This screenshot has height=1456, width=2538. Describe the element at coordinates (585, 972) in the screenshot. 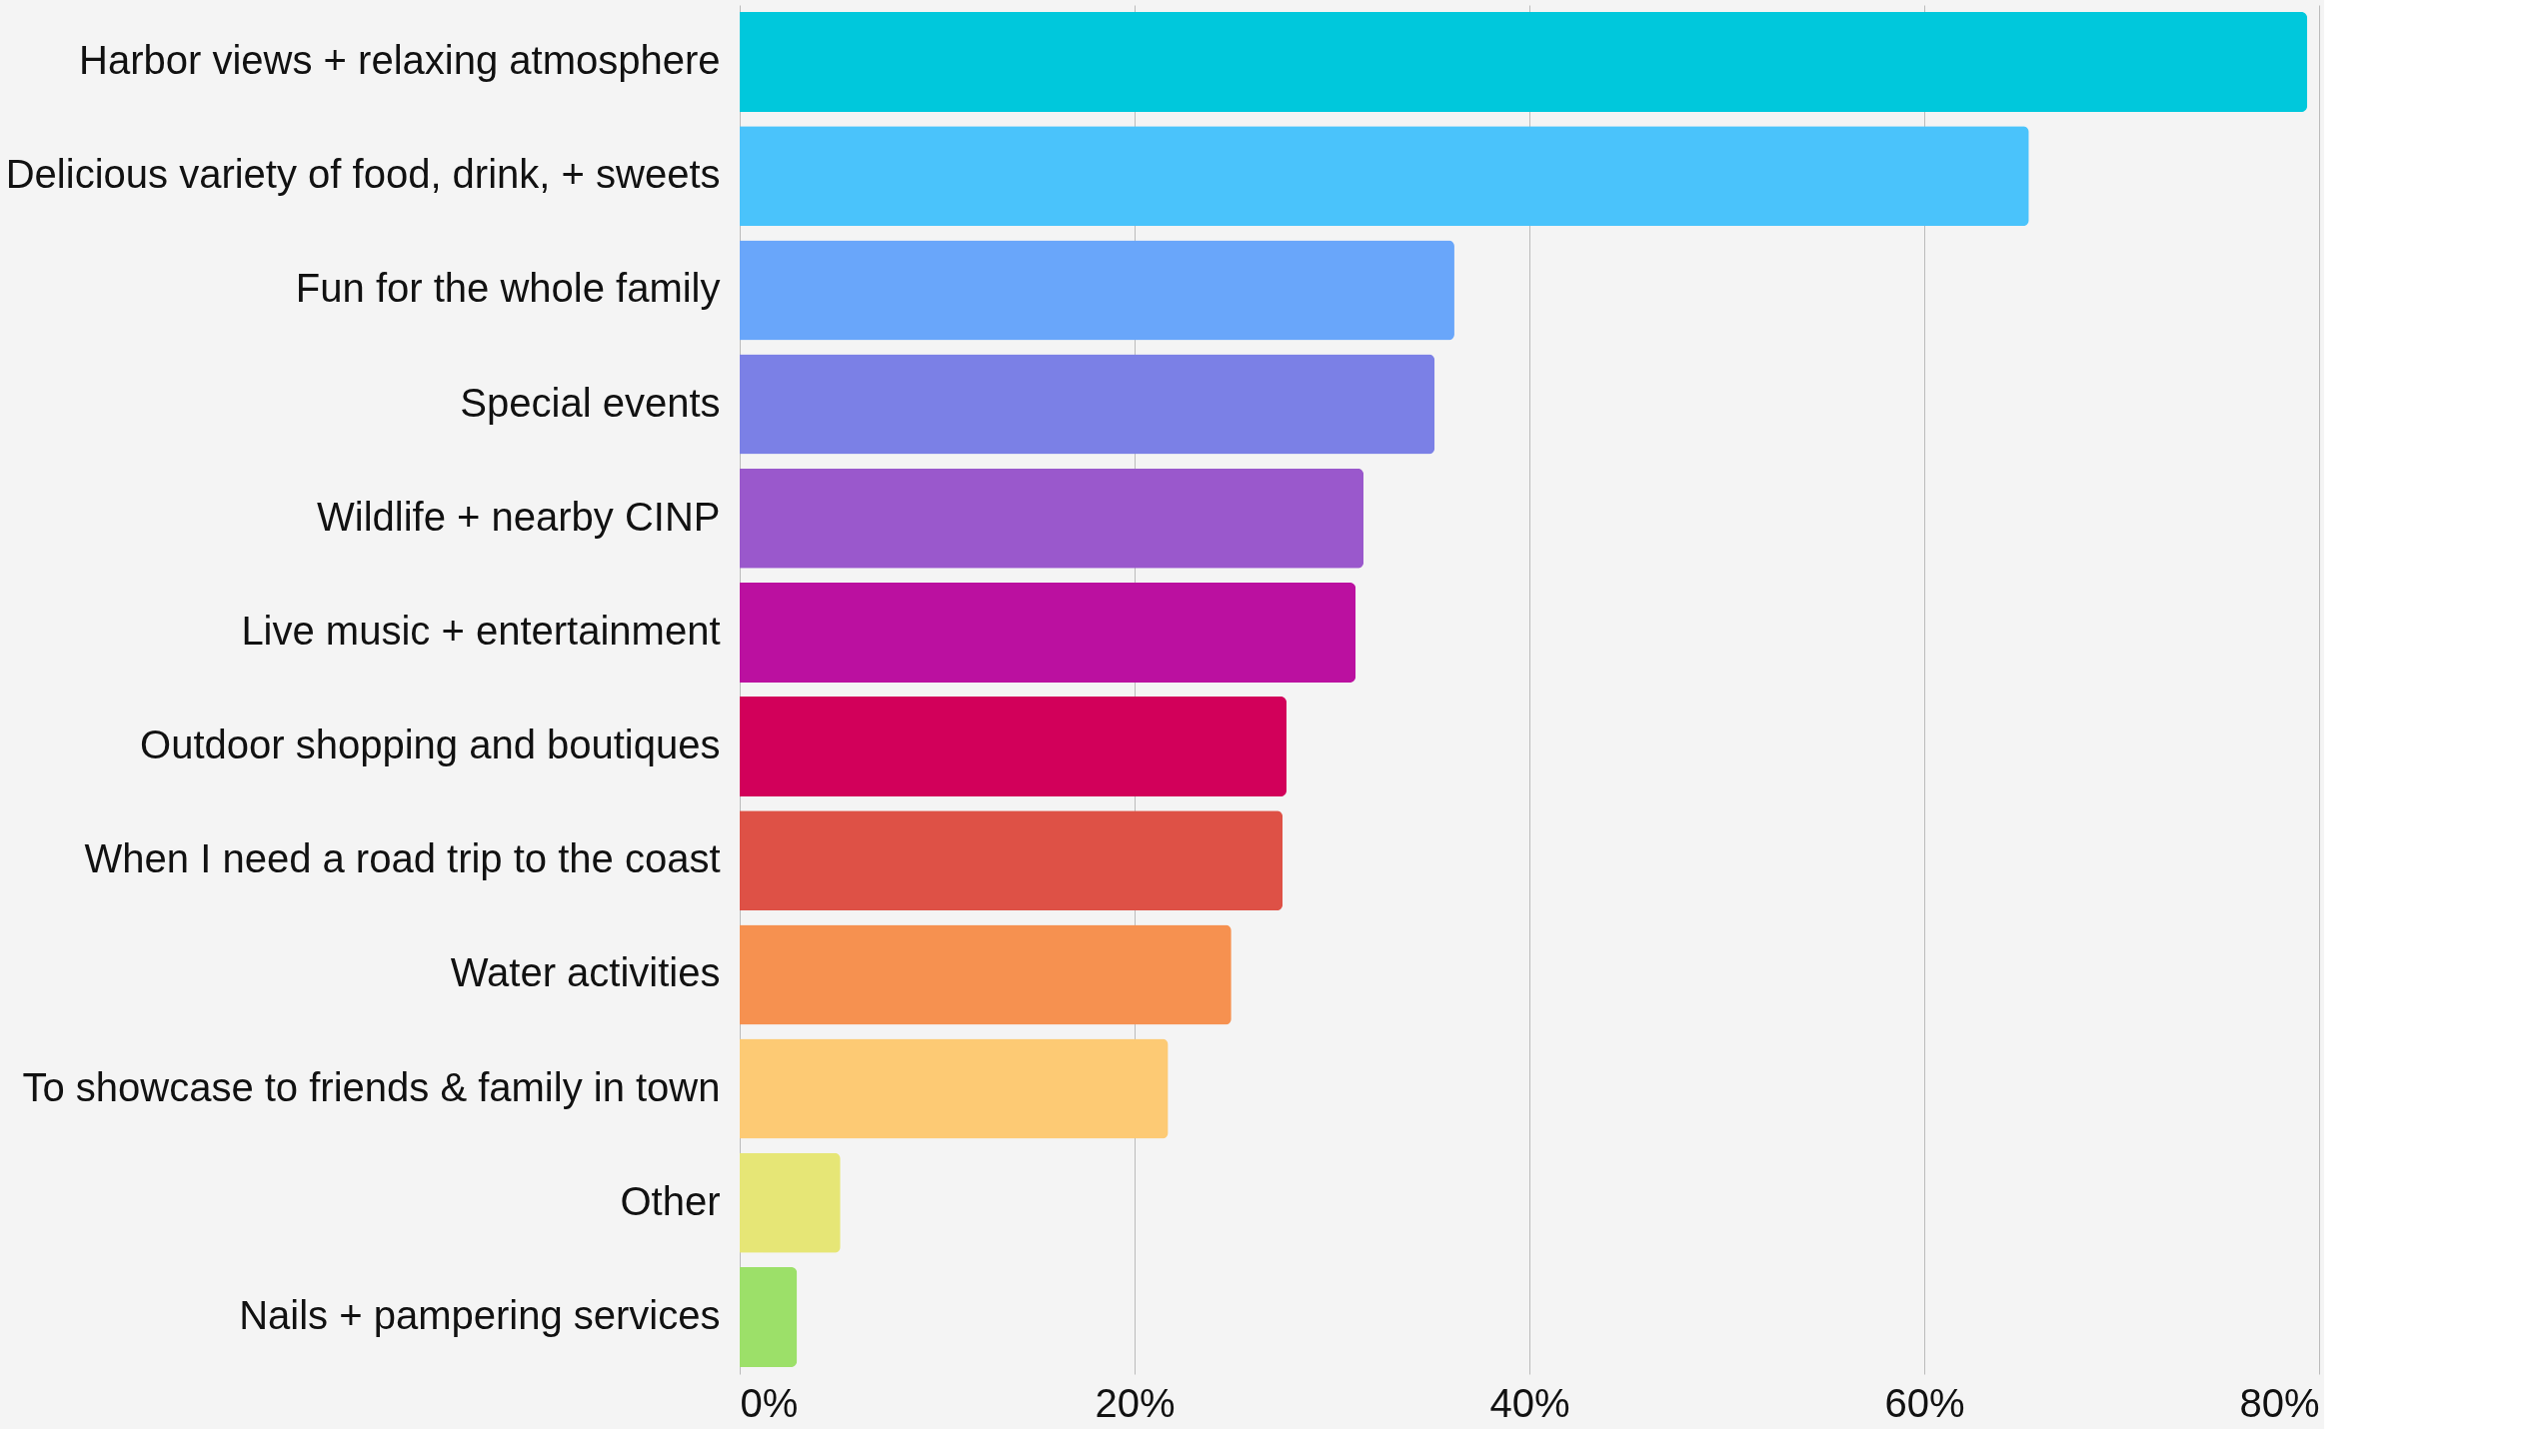

I see `y-tick-label: Water activities` at that location.